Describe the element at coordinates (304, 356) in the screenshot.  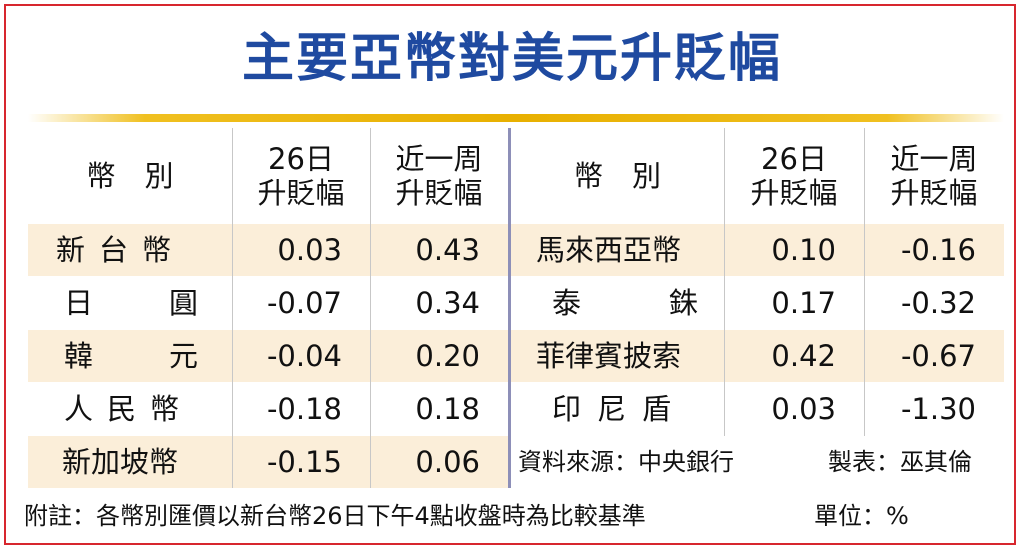
I see `left-day-value: -0.04` at that location.